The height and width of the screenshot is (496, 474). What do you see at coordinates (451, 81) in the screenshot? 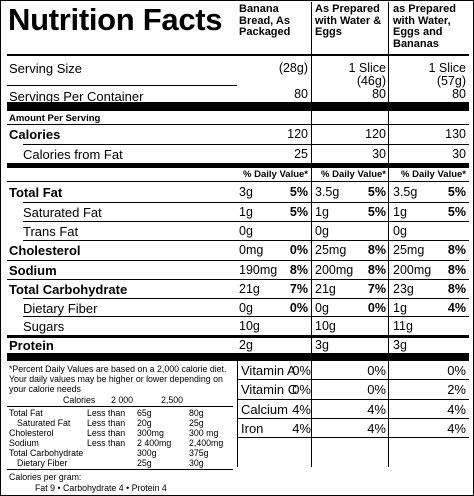
I see `serving-size-grams: (57g)` at bounding box center [451, 81].